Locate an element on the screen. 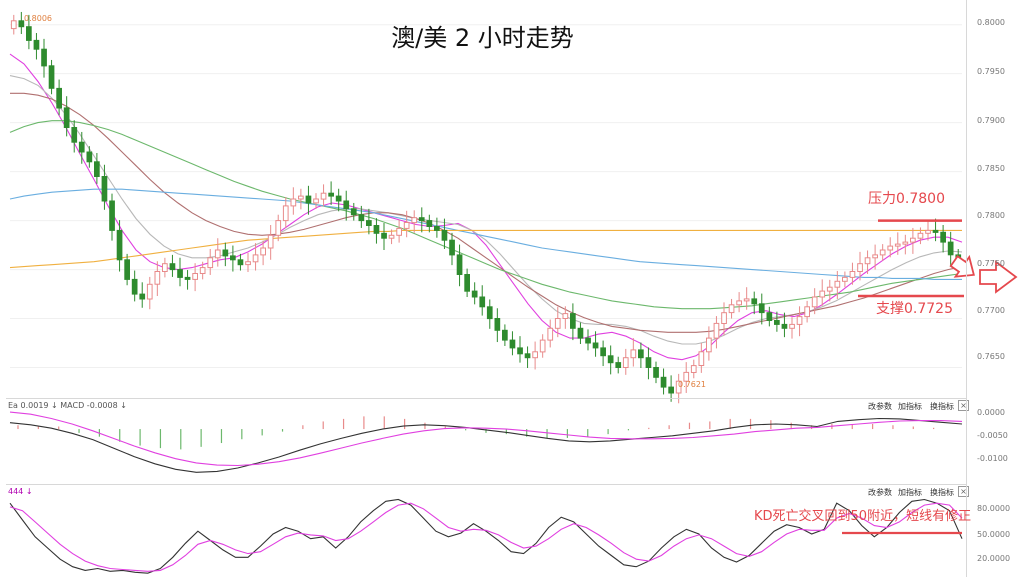 This screenshot has height=577, width=1024. y-tick: 0.7650 is located at coordinates (991, 356).